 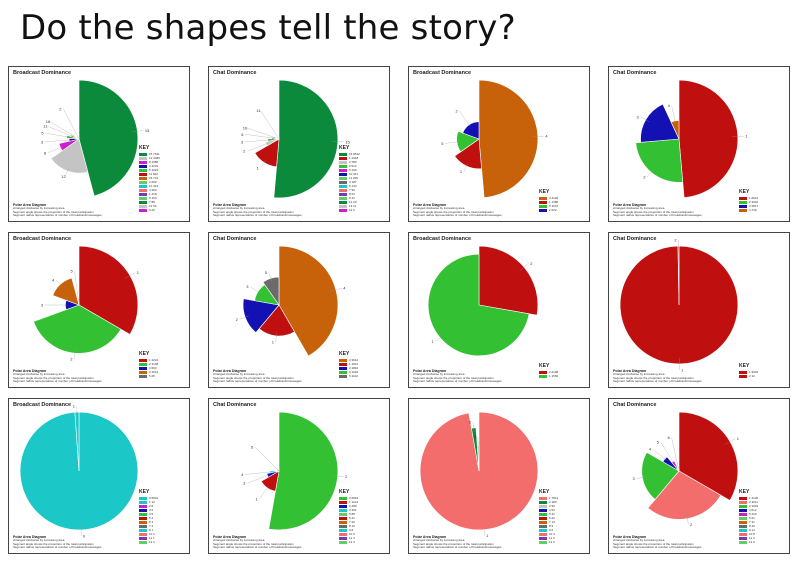 What do you see at coordinates (164, 166) in the screenshot?
I see `legend-entry: 3 1201` at bounding box center [164, 166].